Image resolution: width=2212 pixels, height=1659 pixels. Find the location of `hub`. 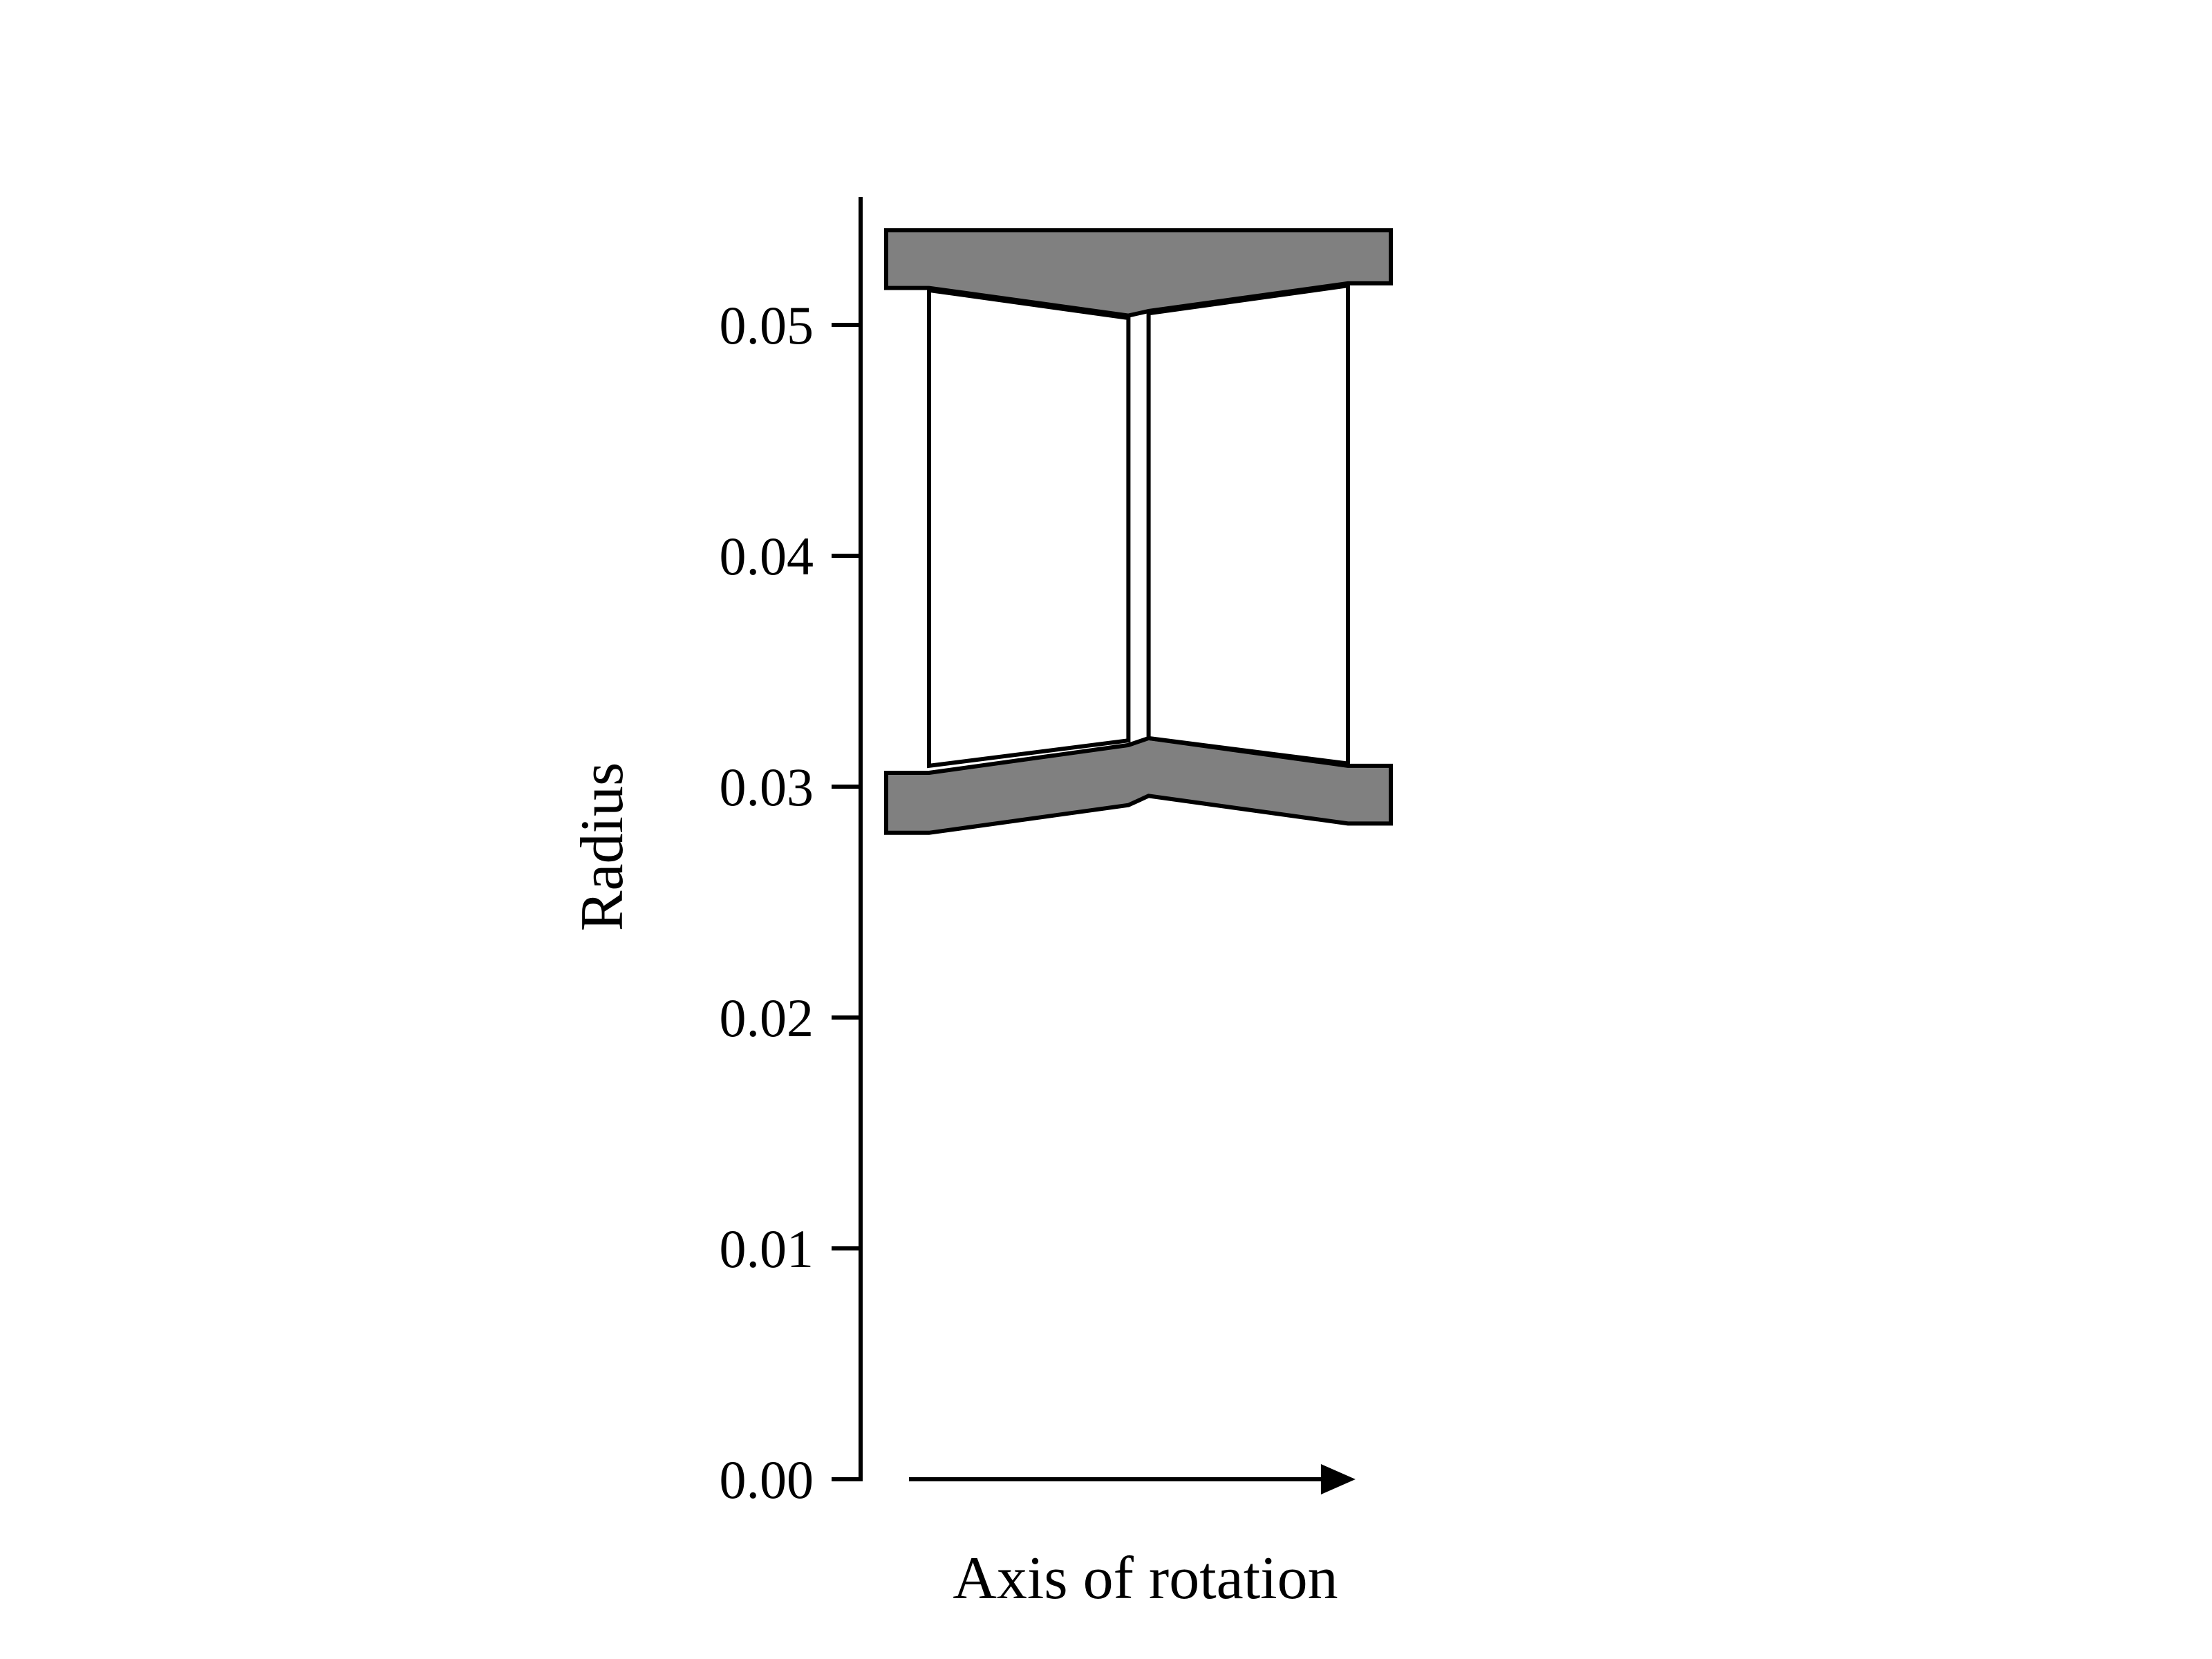

hub is located at coordinates (1138, 785).